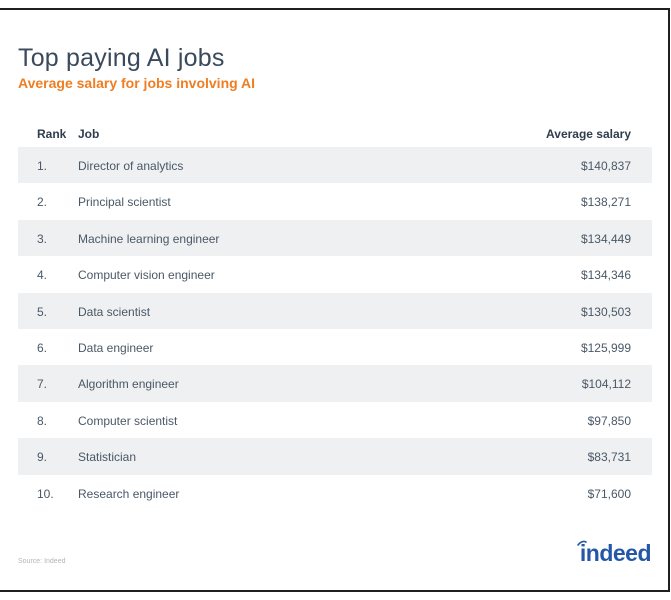 This screenshot has height=600, width=671. What do you see at coordinates (42, 238) in the screenshot?
I see `rank-cell: 3.` at bounding box center [42, 238].